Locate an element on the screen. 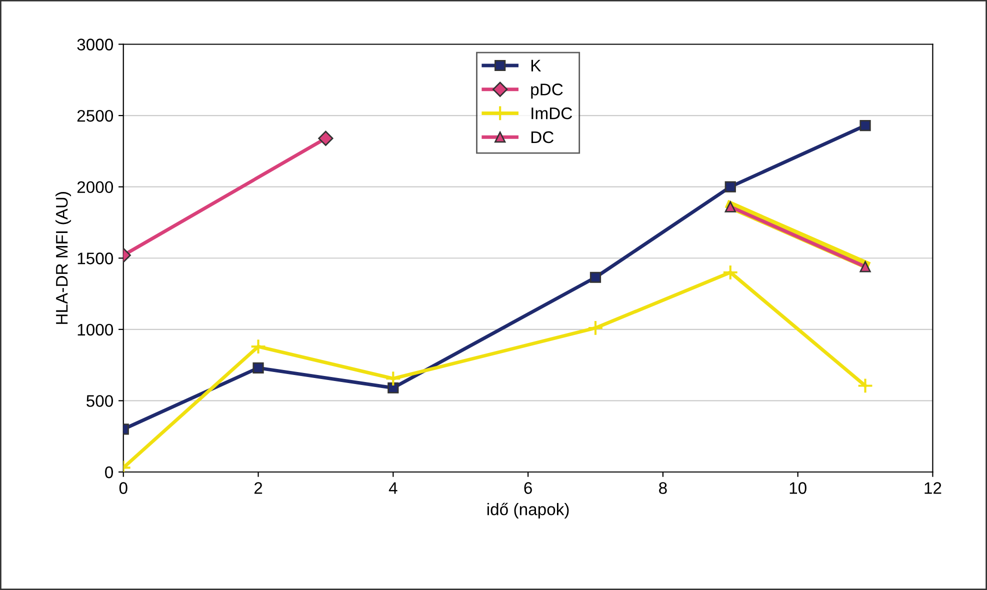 This screenshot has width=987, height=590. x-tick-label: 6 is located at coordinates (528, 488).